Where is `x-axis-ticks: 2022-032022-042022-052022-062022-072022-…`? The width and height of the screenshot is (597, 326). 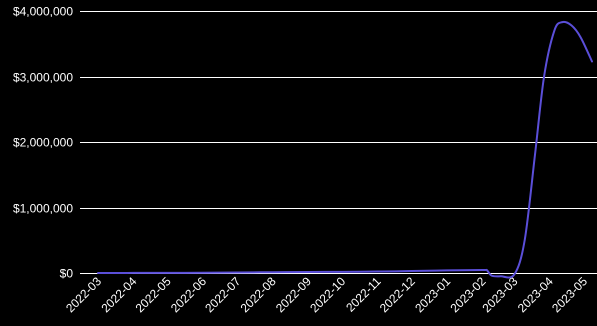 x-axis-ticks: 2022-032022-042022-052022-062022-072022-… is located at coordinates (326, 294).